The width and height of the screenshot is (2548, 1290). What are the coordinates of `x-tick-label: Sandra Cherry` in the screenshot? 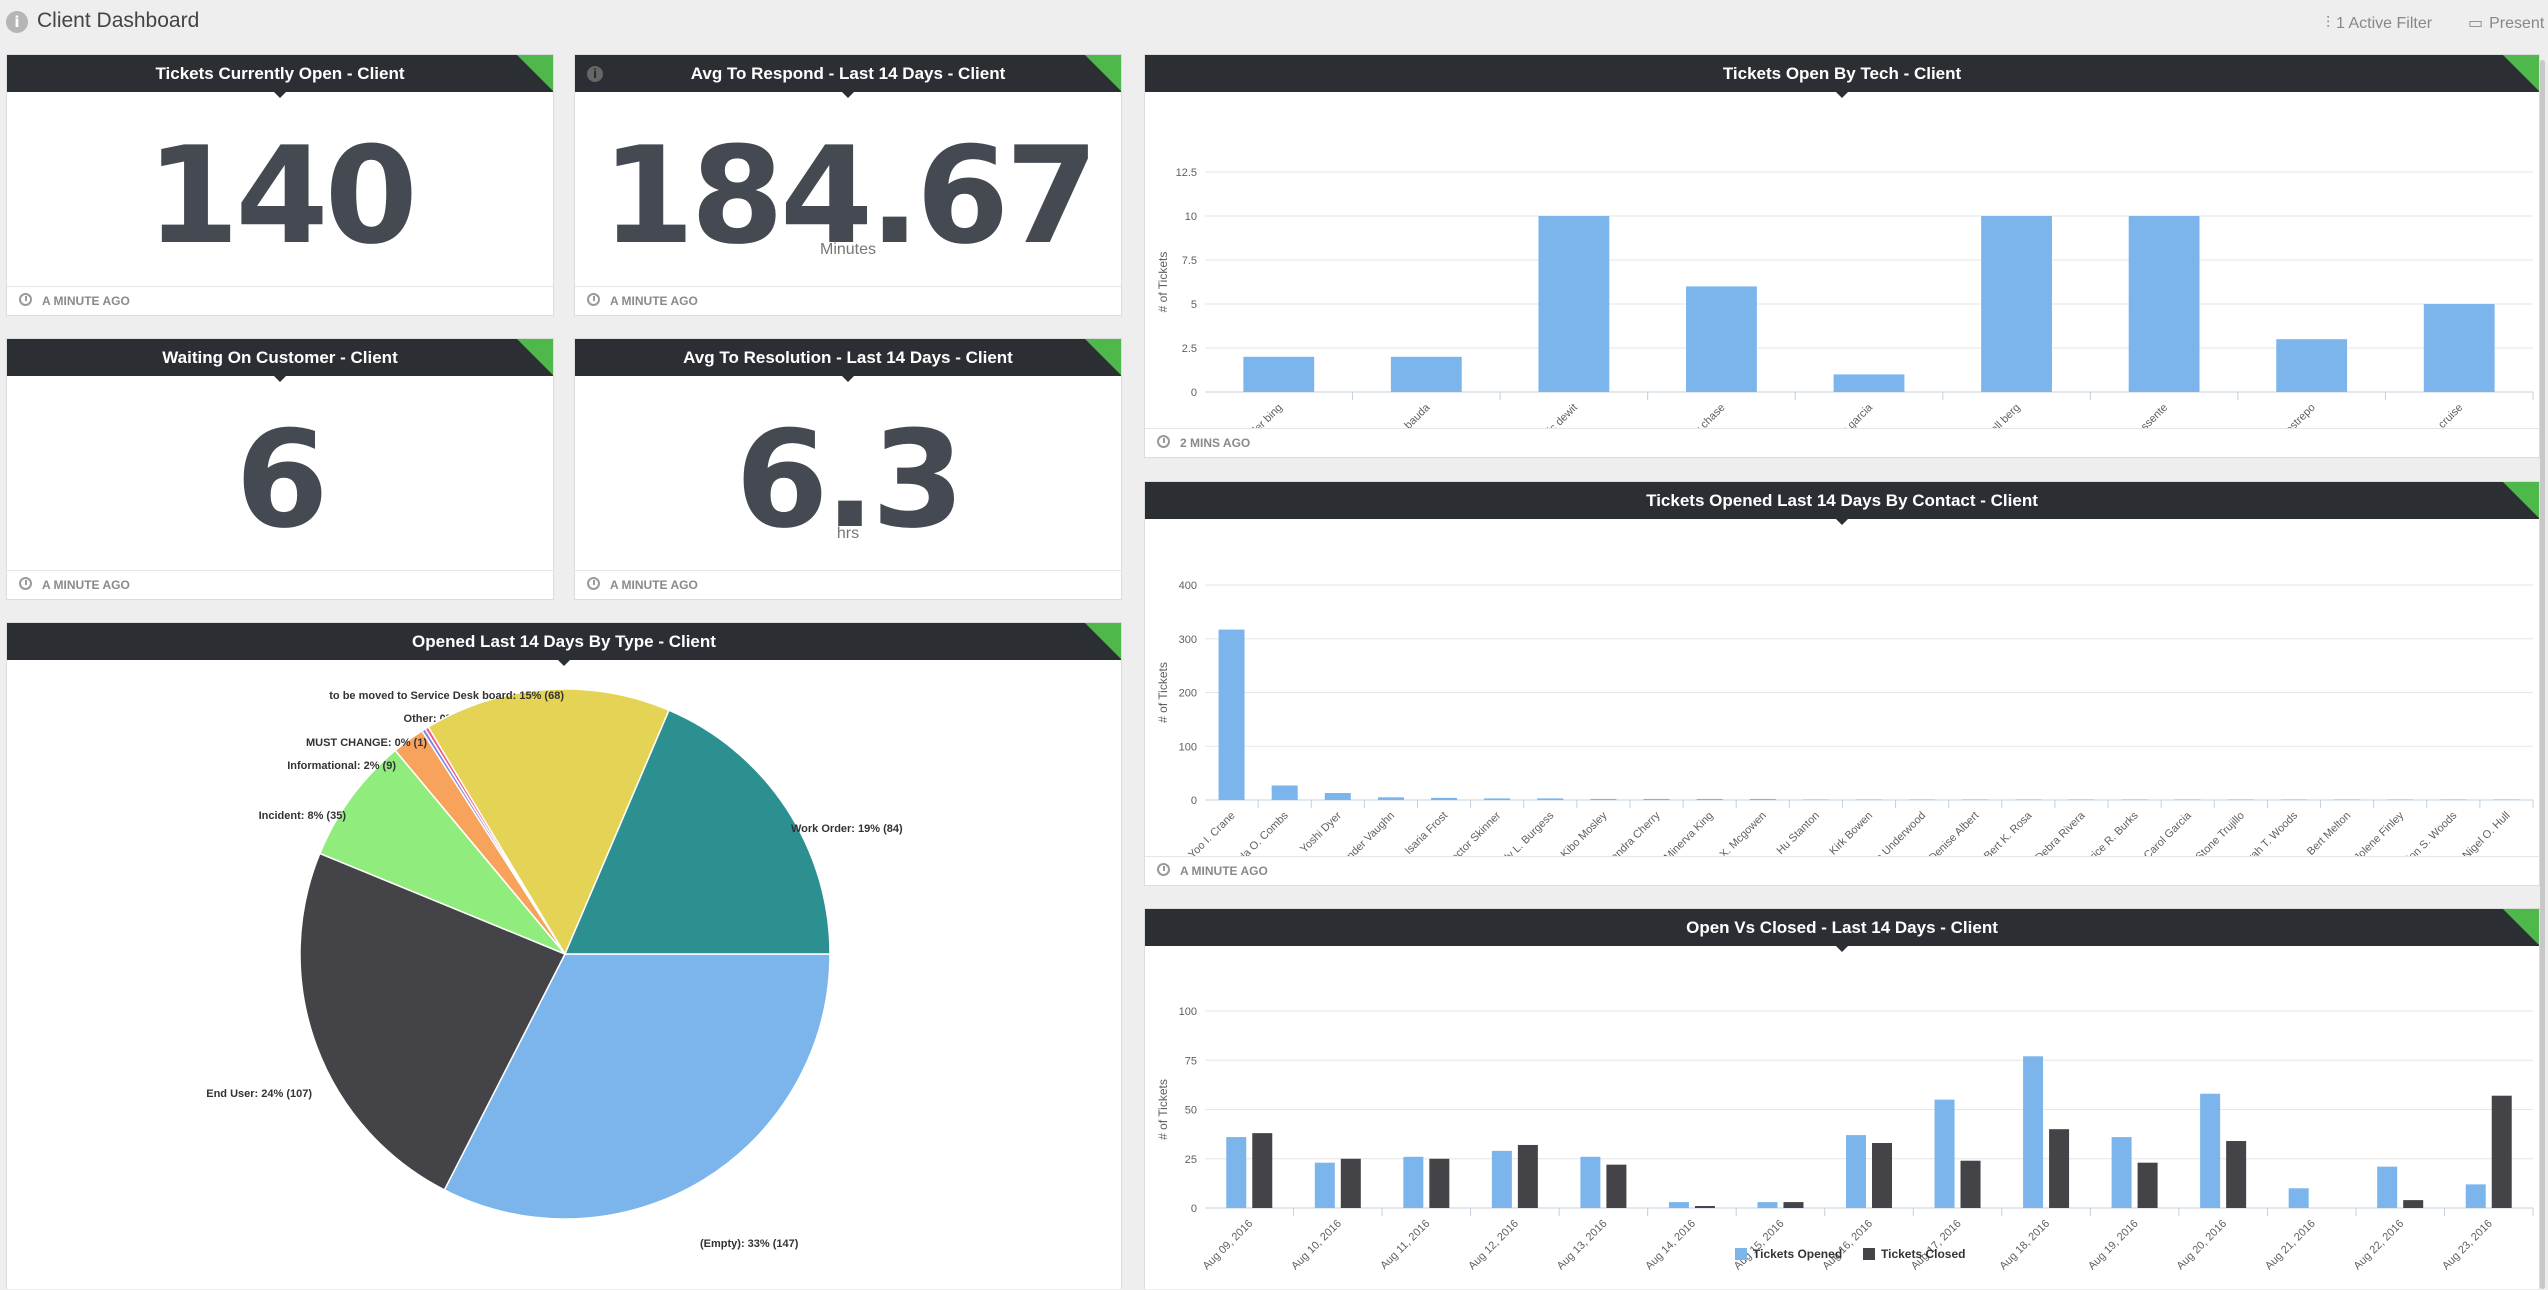 It's located at (1633, 833).